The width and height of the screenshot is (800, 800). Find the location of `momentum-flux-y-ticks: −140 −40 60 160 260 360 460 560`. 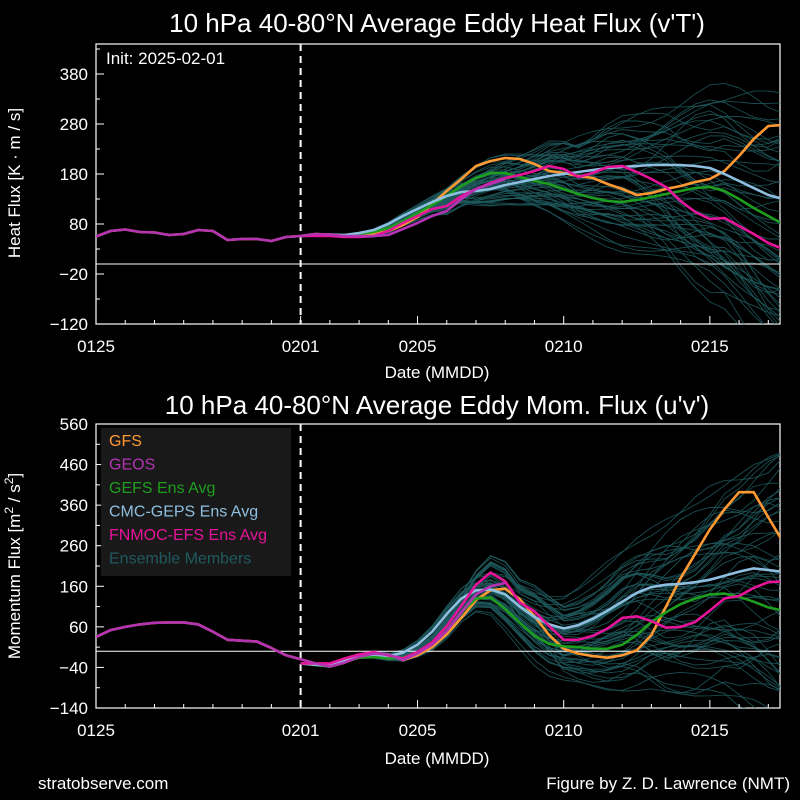

momentum-flux-y-ticks: −140 −40 60 160 260 360 460 560 is located at coordinates (77, 566).